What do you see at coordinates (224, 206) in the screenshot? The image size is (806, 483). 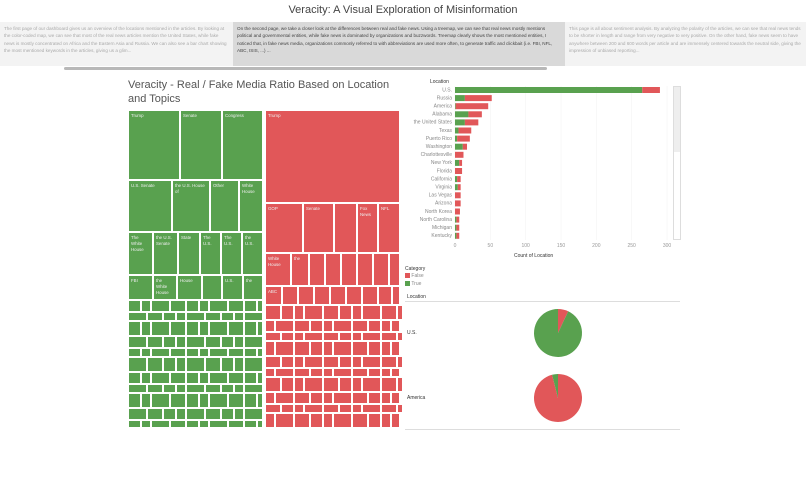 I see `treemap-cell: Other` at bounding box center [224, 206].